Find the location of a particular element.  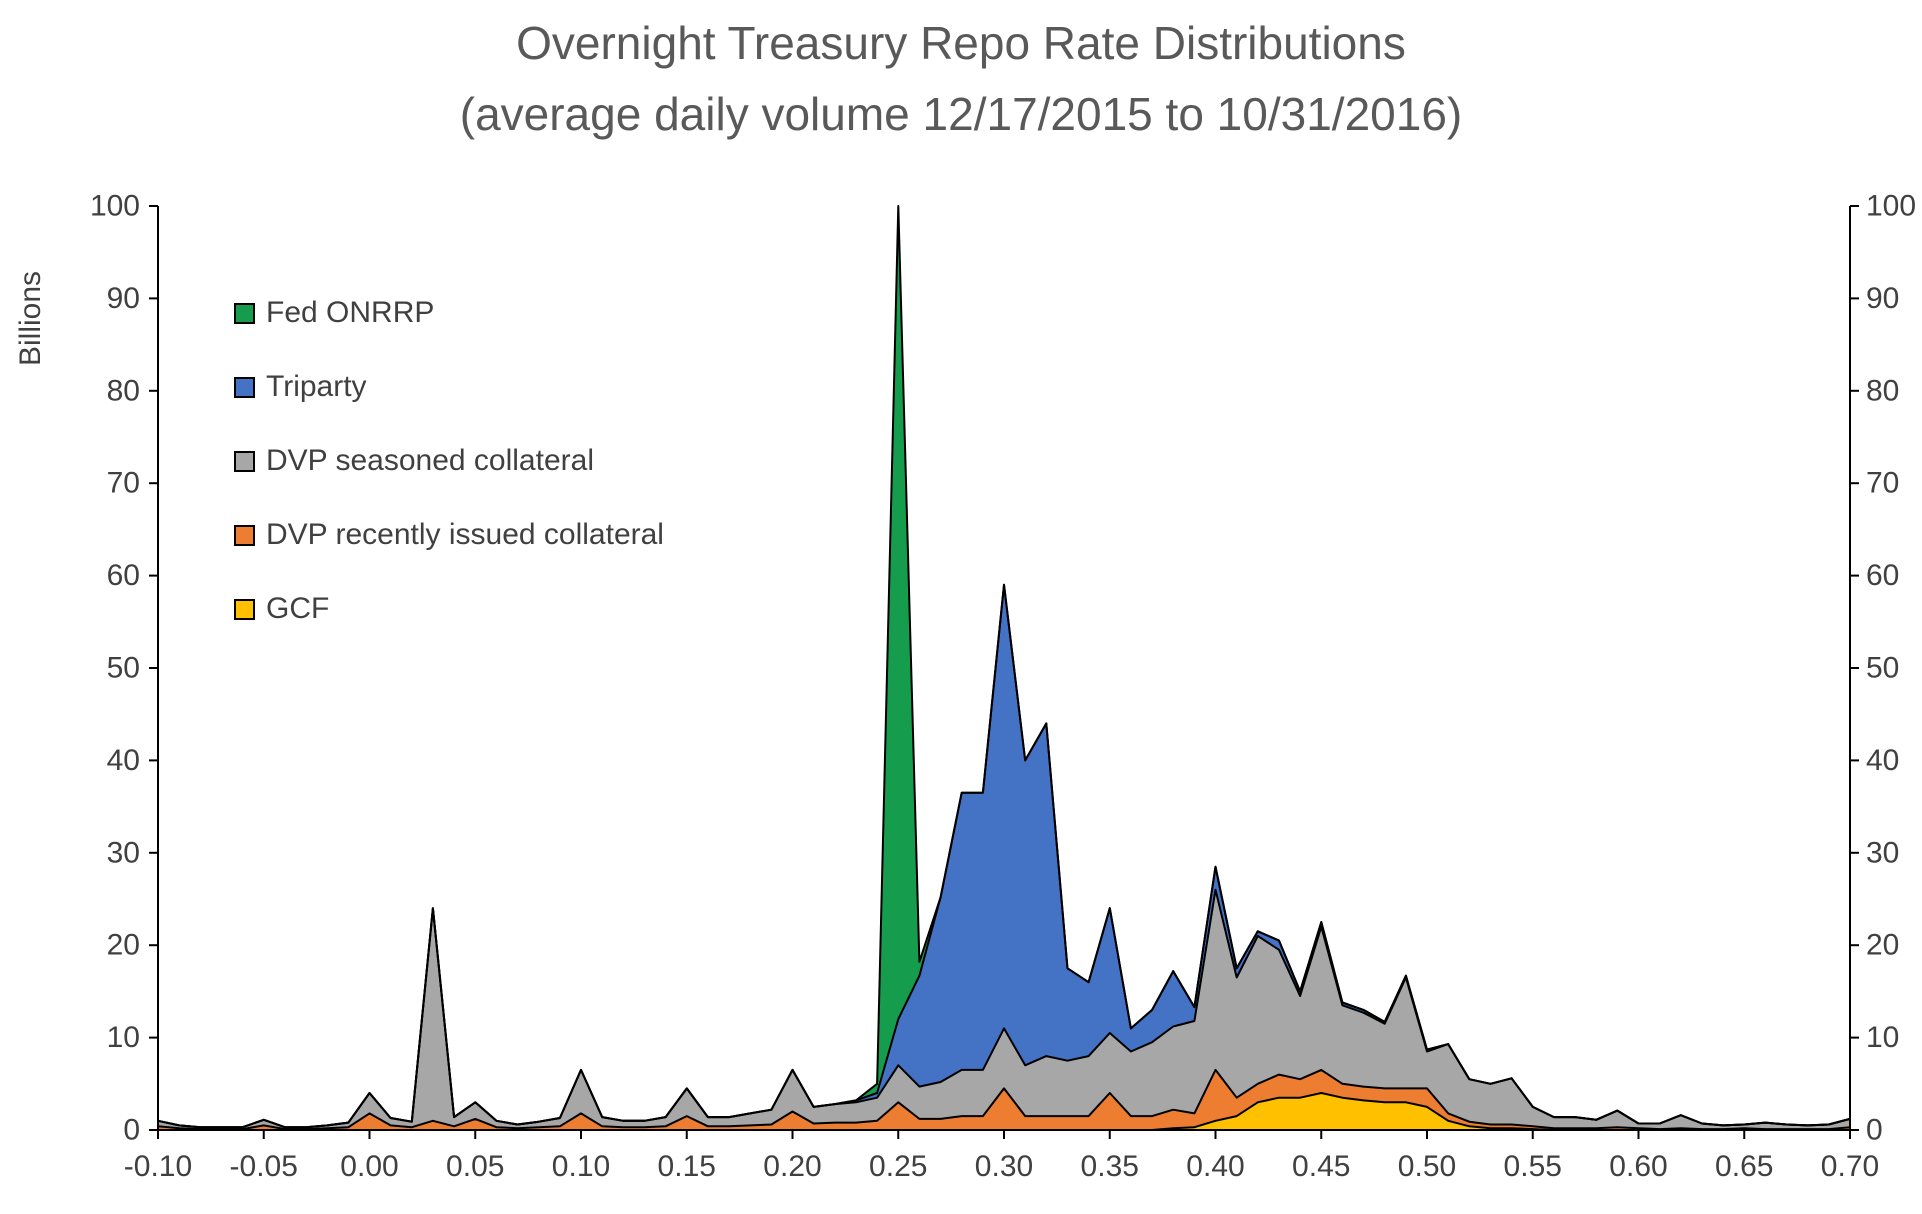

y-axis-tick-label-left: 100 is located at coordinates (115, 206).